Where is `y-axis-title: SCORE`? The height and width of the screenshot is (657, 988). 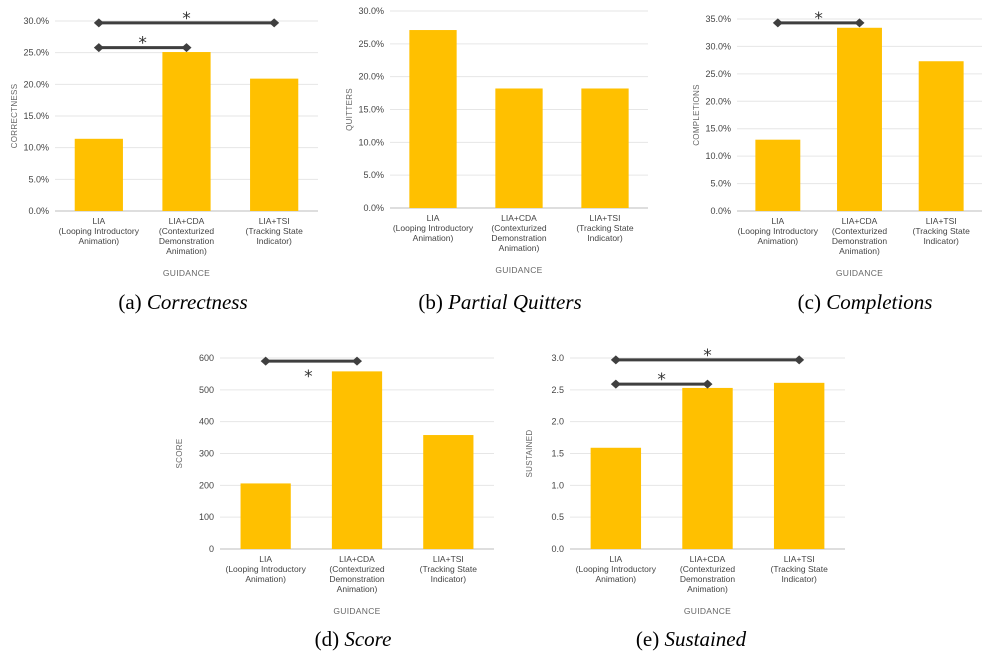 y-axis-title: SCORE is located at coordinates (179, 454).